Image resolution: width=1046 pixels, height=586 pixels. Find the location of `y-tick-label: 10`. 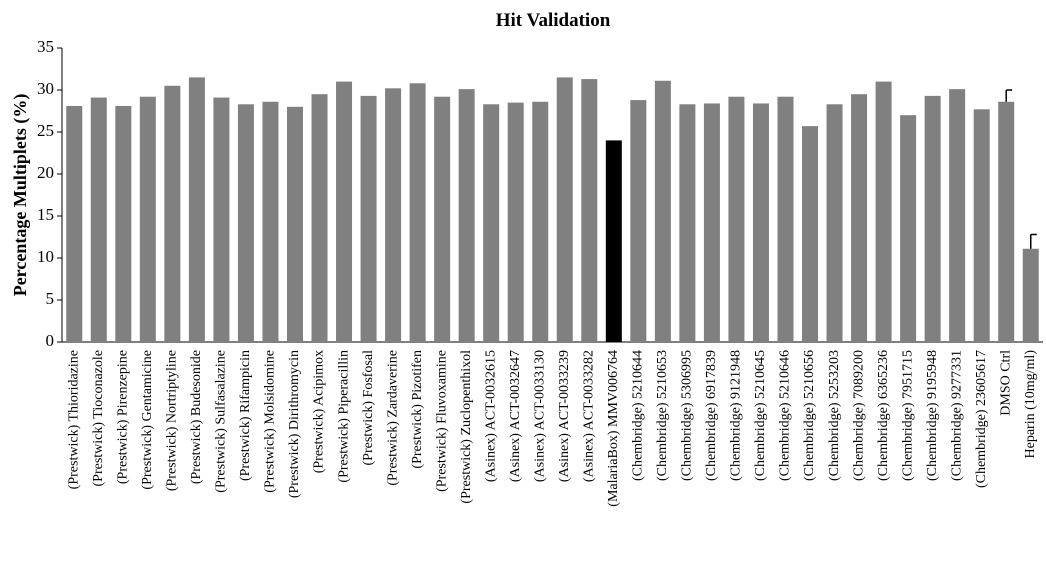

y-tick-label: 10 is located at coordinates (45, 256).